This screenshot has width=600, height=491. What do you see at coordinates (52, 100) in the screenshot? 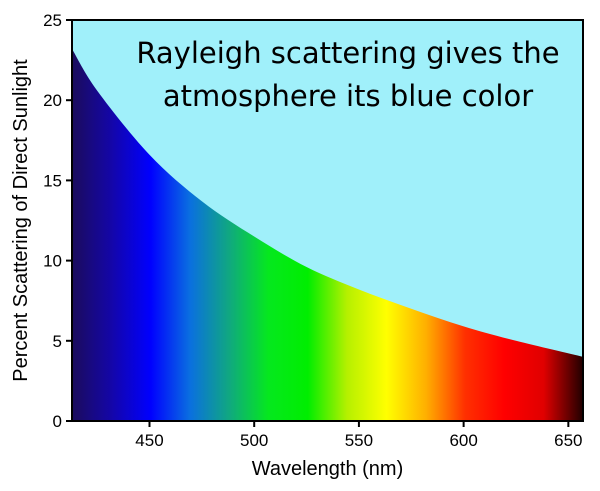
I see `y-tick-label: 20` at bounding box center [52, 100].